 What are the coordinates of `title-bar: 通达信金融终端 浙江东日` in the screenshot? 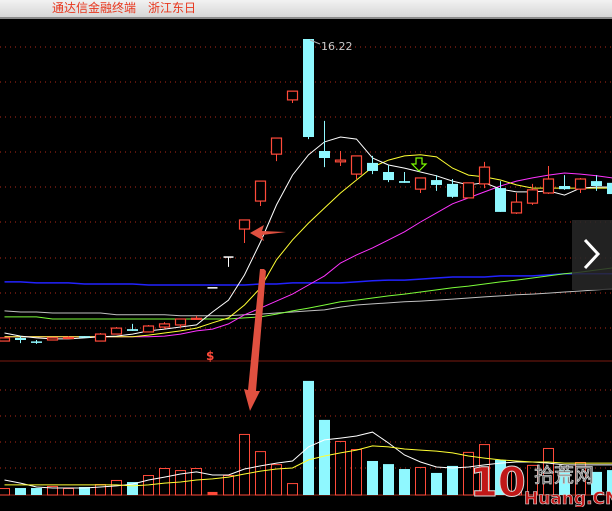 It's located at (306, 9).